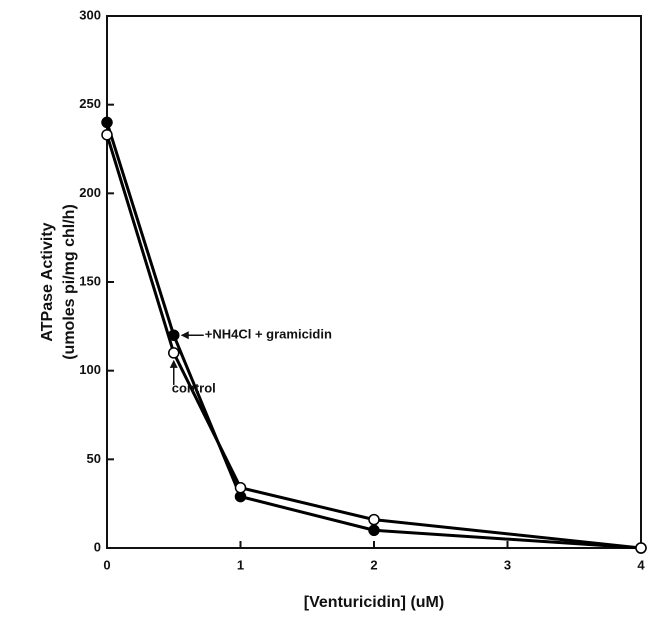  I want to click on y-axis-label: (umoles pi/mg chl/h), so click(69, 282).